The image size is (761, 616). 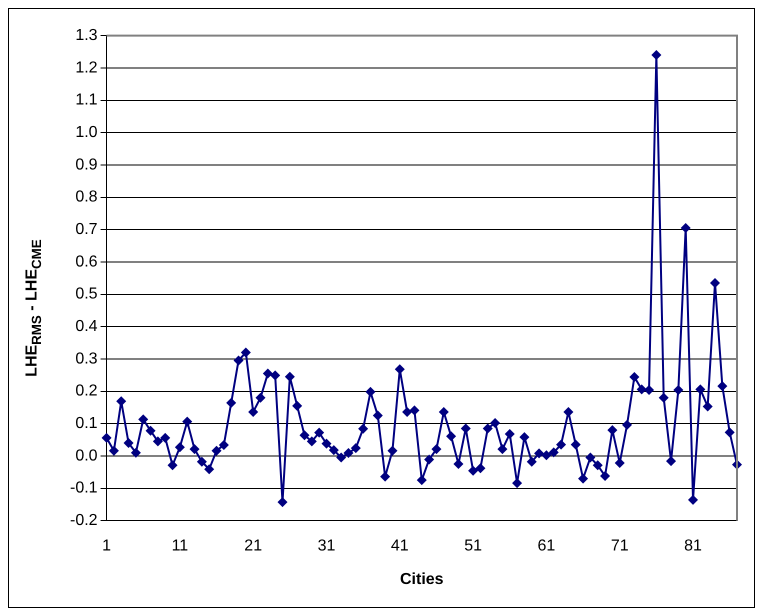 I want to click on y-tick-label: -0.2, so click(x=84, y=521).